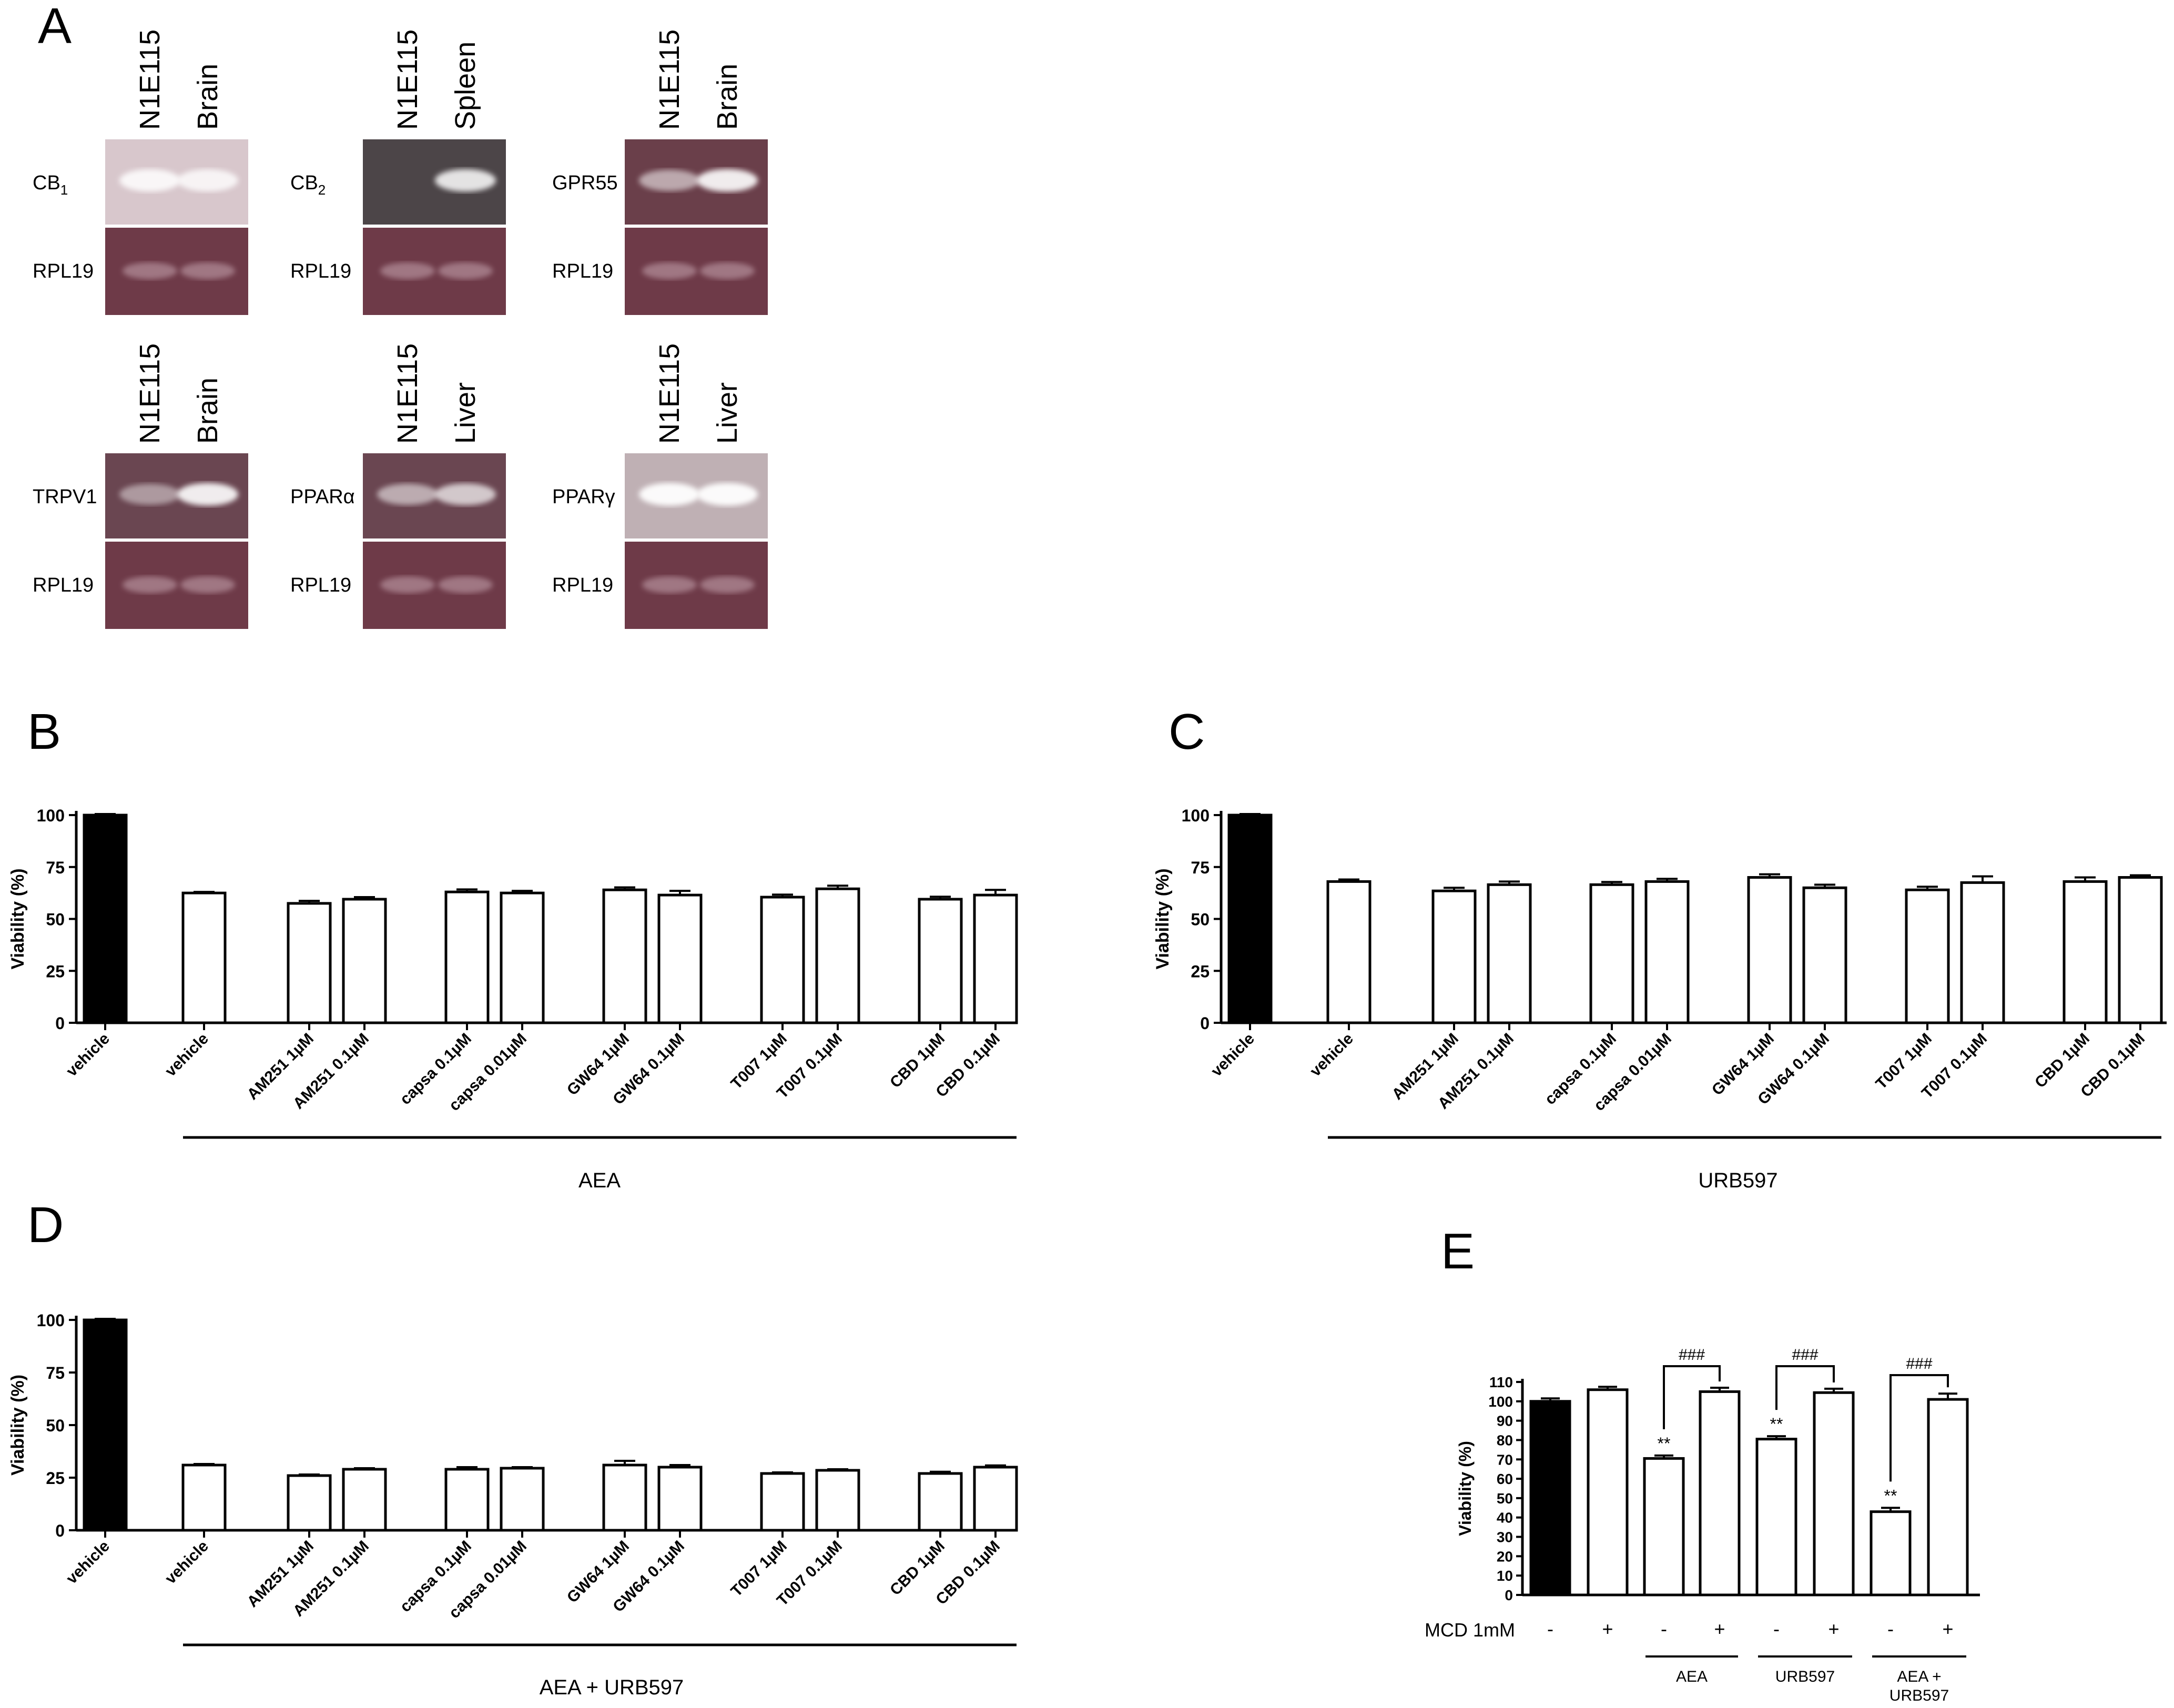 Image resolution: width=2174 pixels, height=1708 pixels. I want to click on group-label: URB597, so click(1737, 1180).